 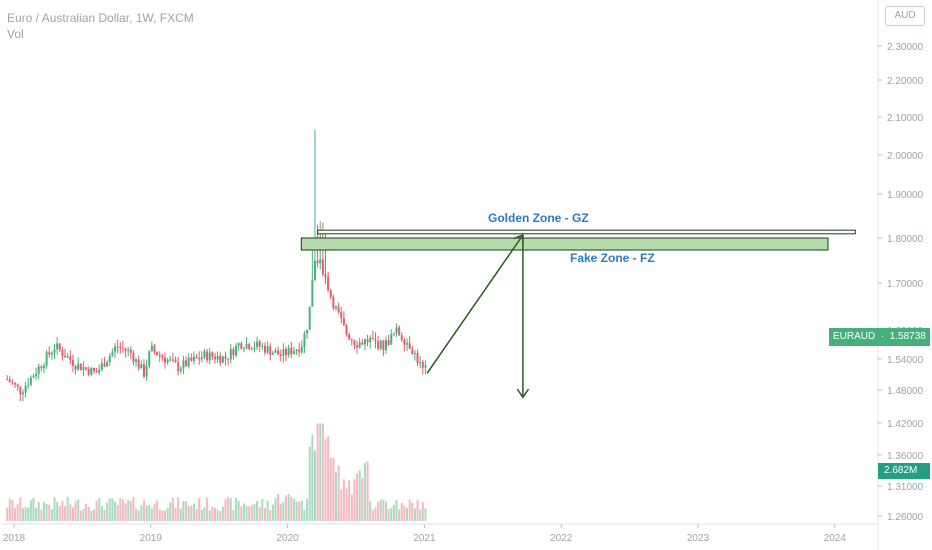 I want to click on symbol-text: EURAUD, so click(x=854, y=336).